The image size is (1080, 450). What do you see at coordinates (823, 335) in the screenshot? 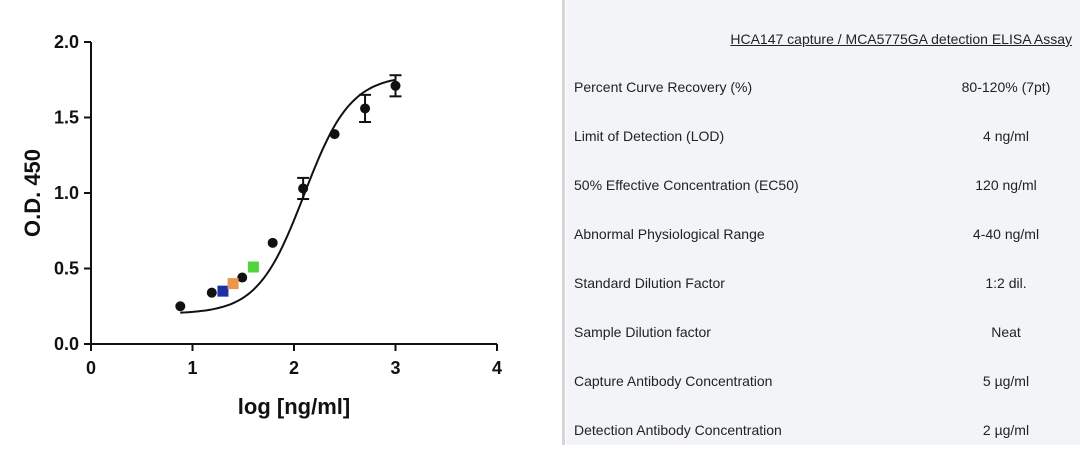
I see `table-row: Sample Dilution factor Neat` at bounding box center [823, 335].